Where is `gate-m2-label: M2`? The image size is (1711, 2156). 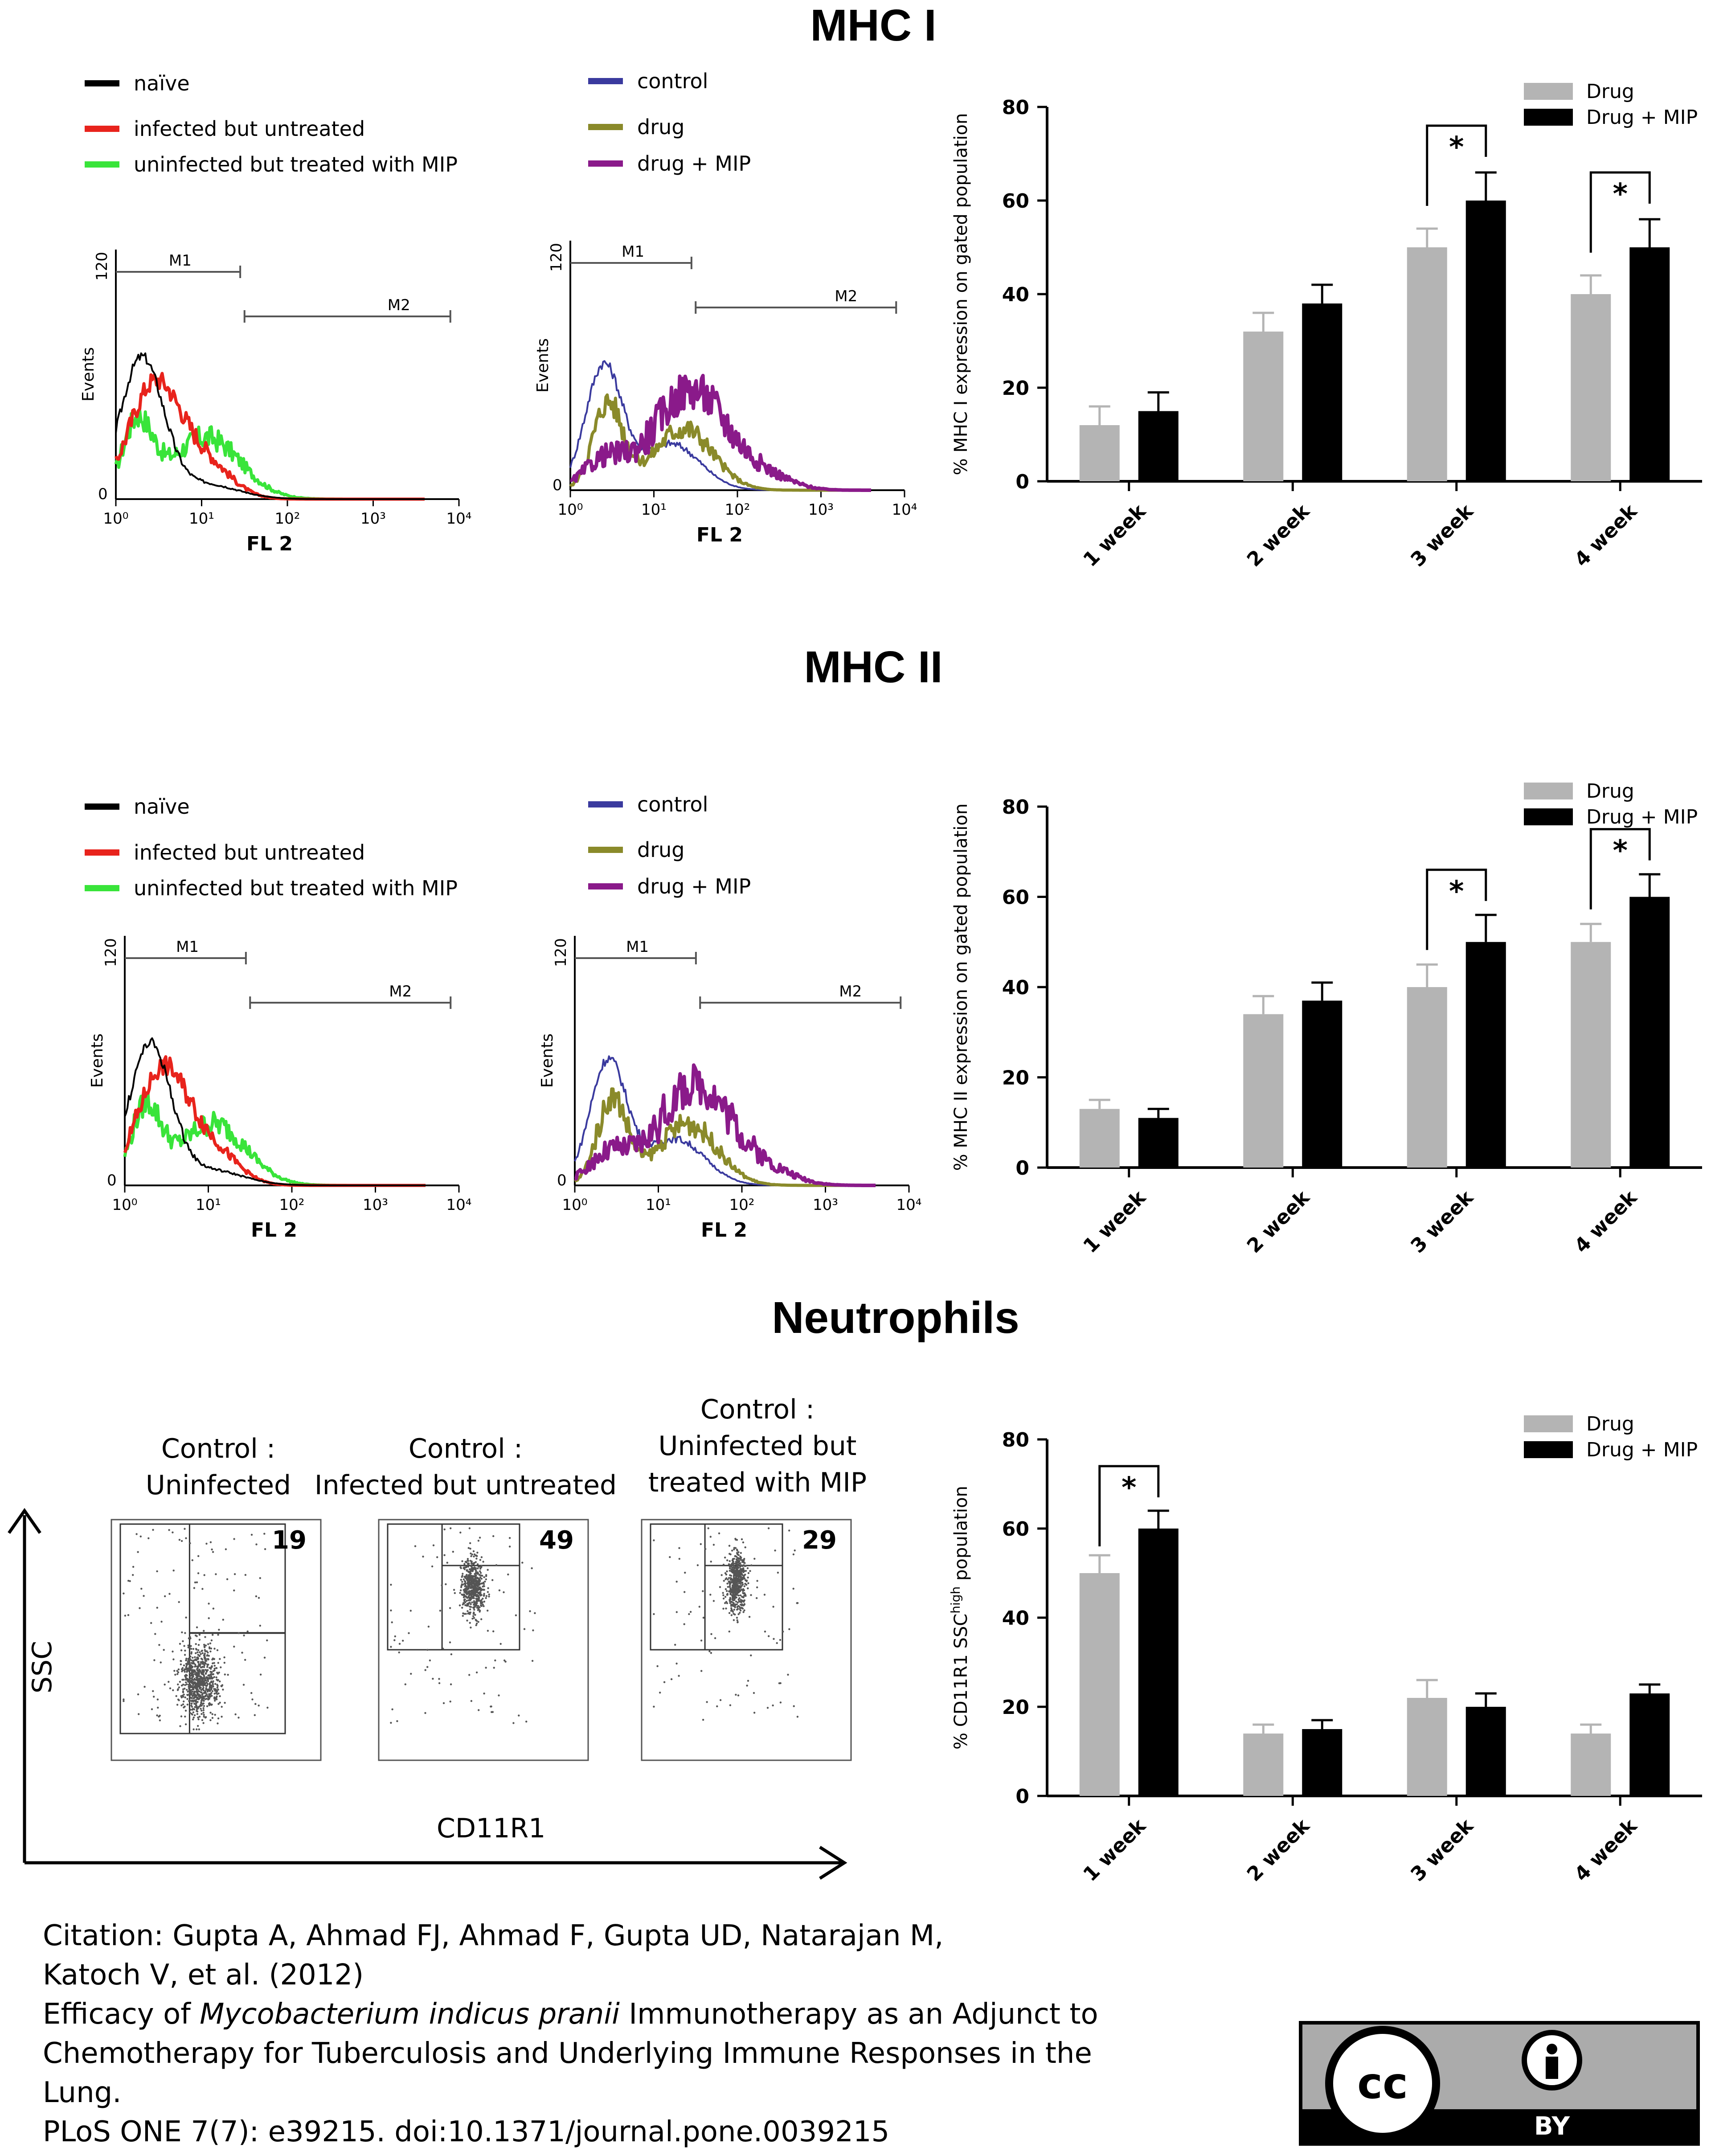
gate-m2-label: M2 is located at coordinates (399, 305).